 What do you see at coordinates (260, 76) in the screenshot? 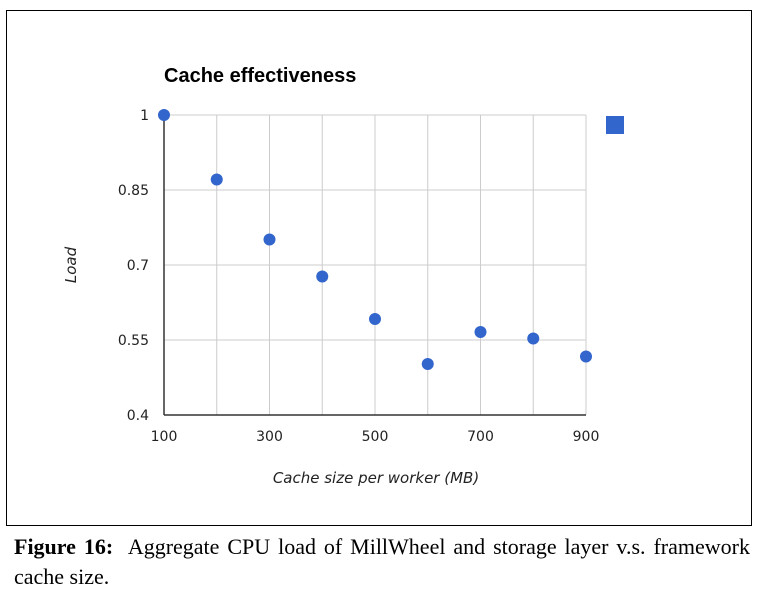
I see `chart-title: Cache effectiveness` at bounding box center [260, 76].